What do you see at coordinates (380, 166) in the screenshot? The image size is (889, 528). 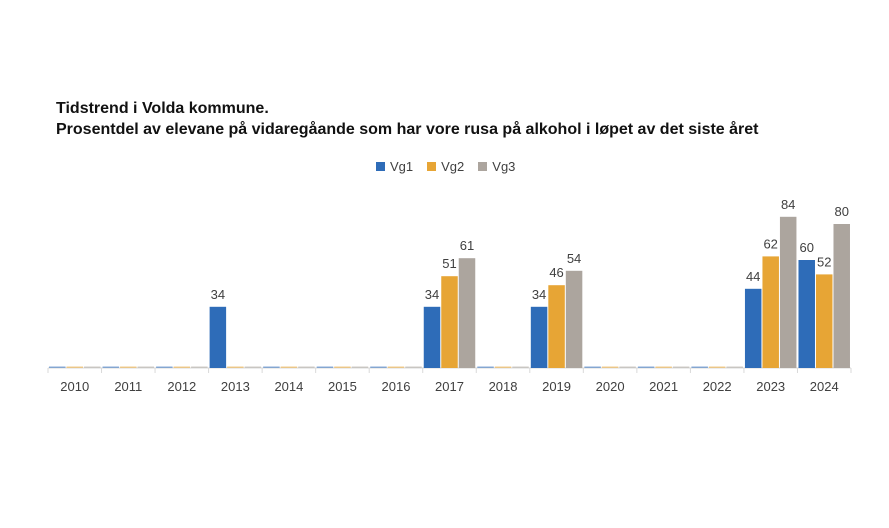 I see `legend-swatch-vg1` at bounding box center [380, 166].